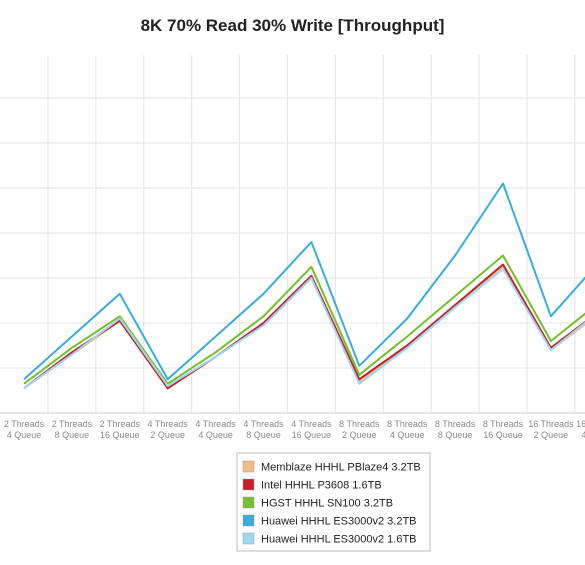 Image resolution: width=585 pixels, height=565 pixels. I want to click on legend-label: Memblaze HHHL PBlaze4 3.2TB, so click(341, 468).